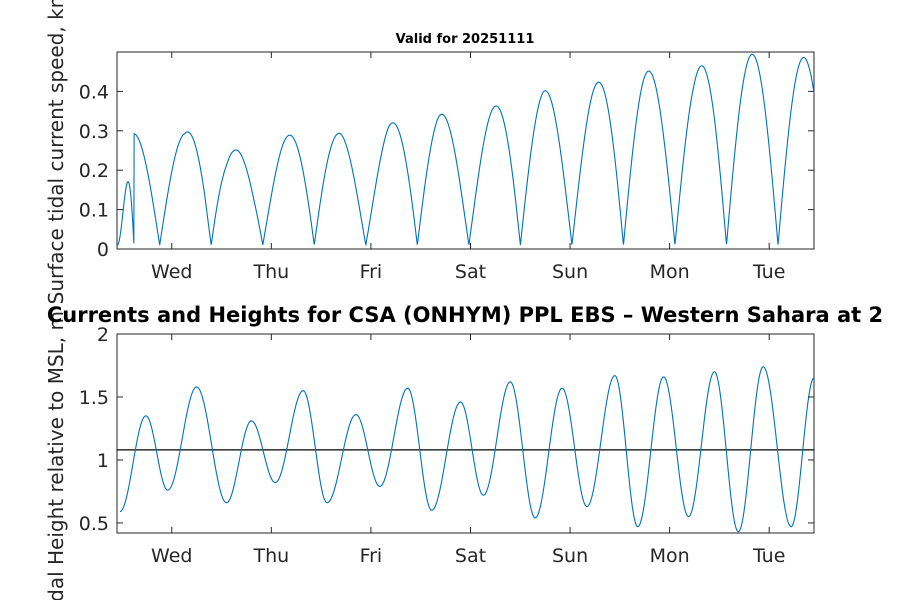 Image resolution: width=900 pixels, height=600 pixels. What do you see at coordinates (670, 272) in the screenshot?
I see `current-speed-xtick-label: Mon` at bounding box center [670, 272].